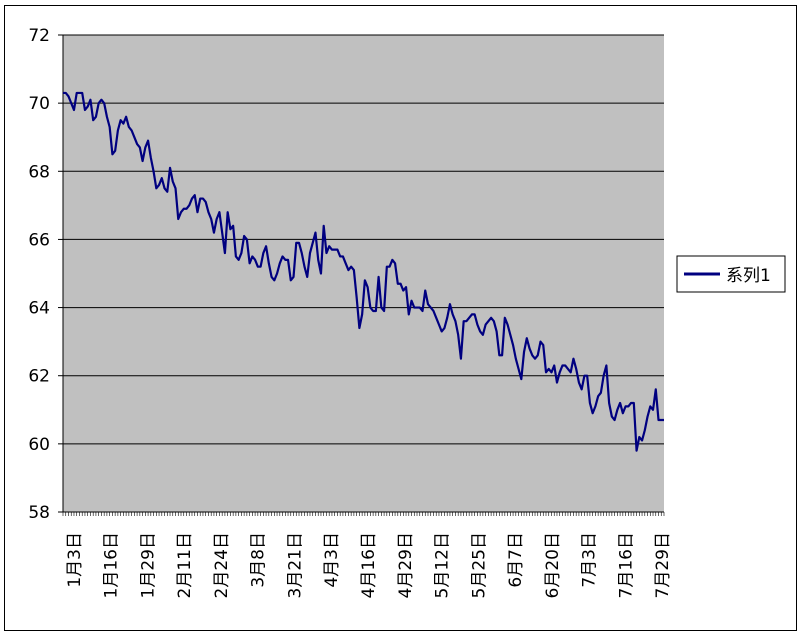 The height and width of the screenshot is (638, 803). I want to click on y-tick-label: 60, so click(39, 445).